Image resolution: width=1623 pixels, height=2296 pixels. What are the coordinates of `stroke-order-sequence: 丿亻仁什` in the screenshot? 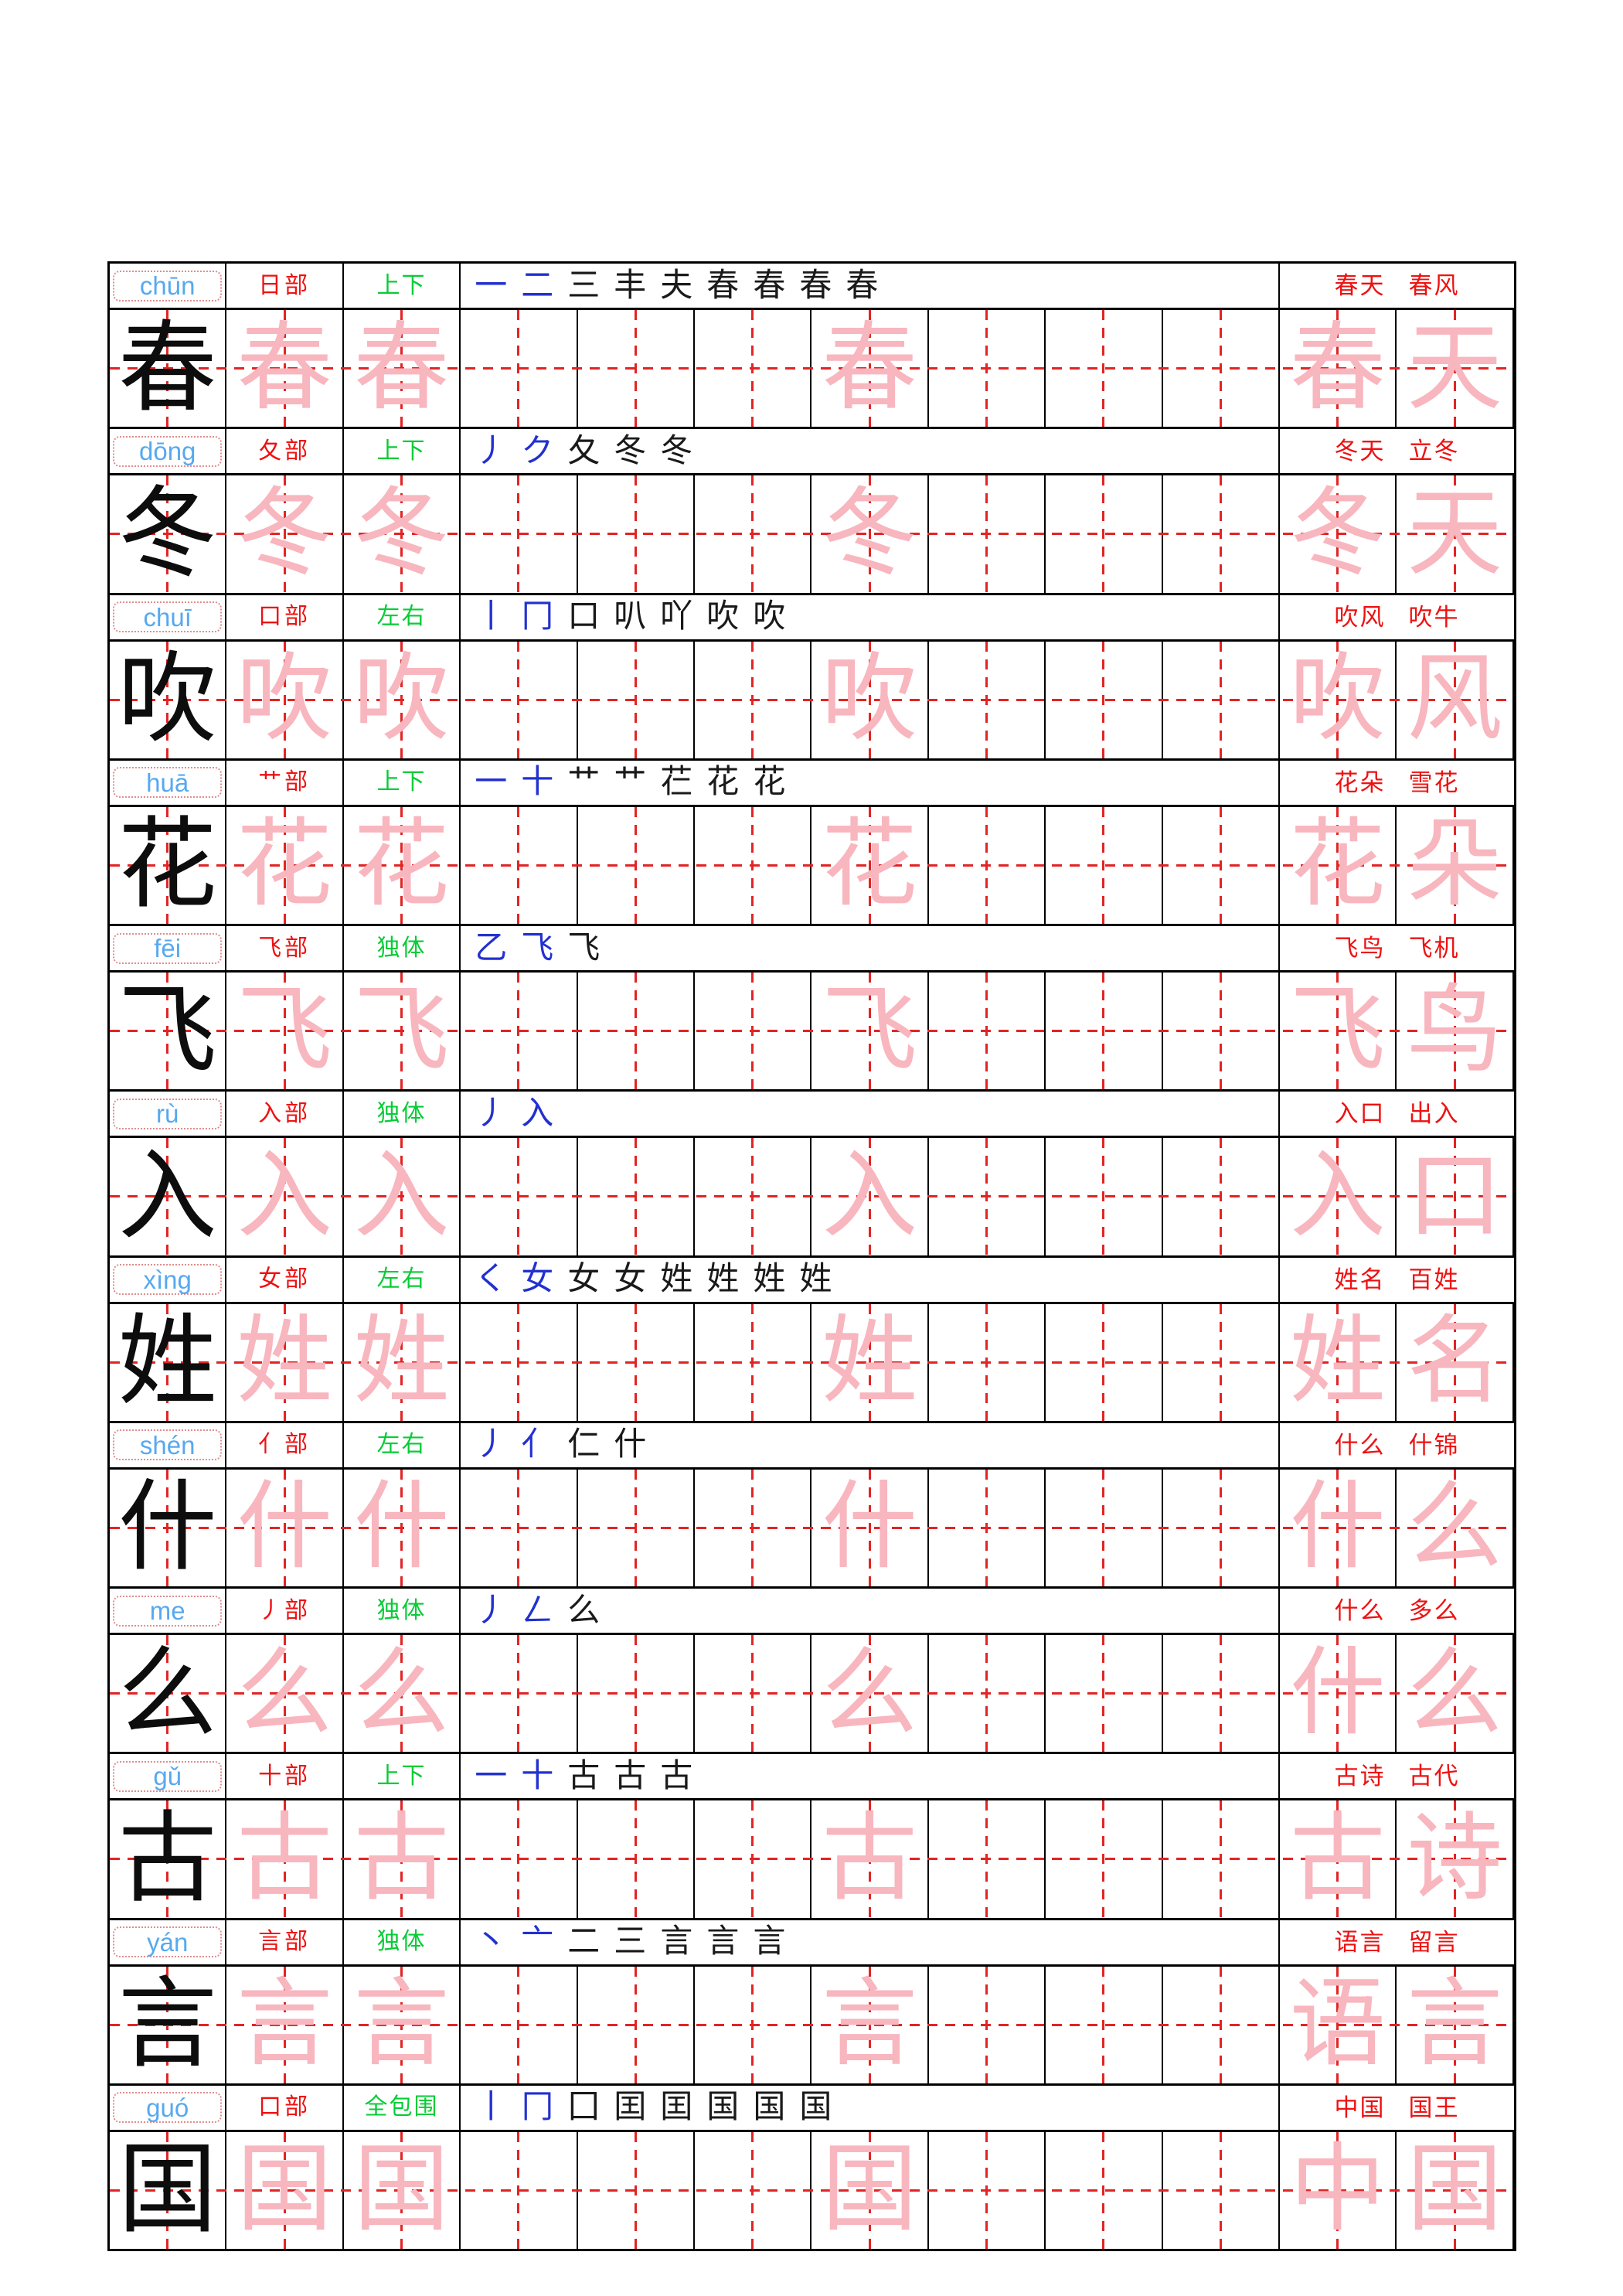 It's located at (871, 1444).